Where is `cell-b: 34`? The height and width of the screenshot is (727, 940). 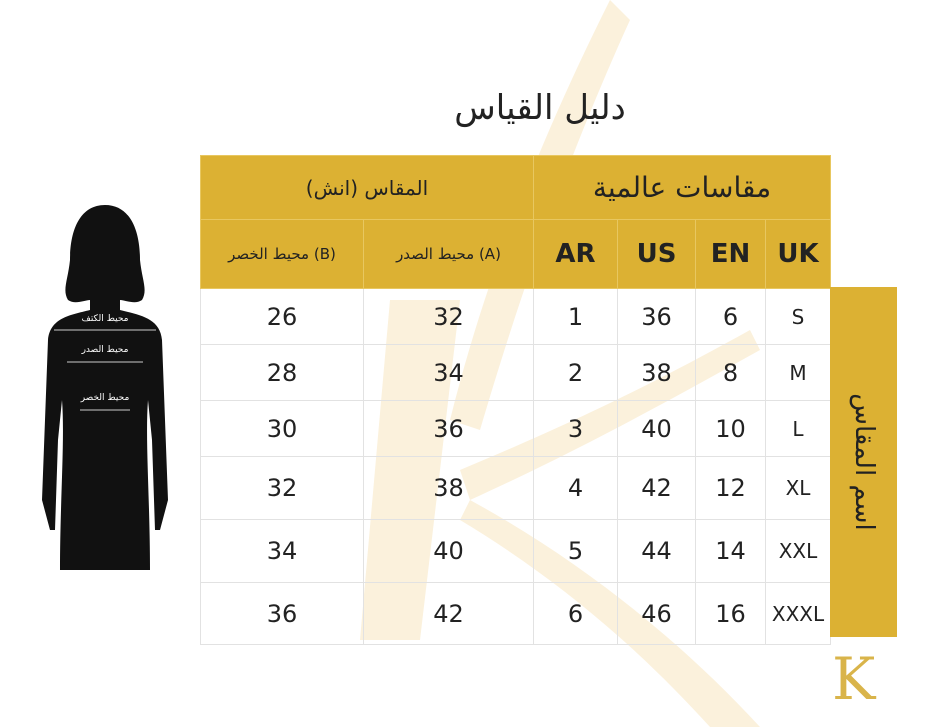
cell-b: 34 is located at coordinates (282, 551).